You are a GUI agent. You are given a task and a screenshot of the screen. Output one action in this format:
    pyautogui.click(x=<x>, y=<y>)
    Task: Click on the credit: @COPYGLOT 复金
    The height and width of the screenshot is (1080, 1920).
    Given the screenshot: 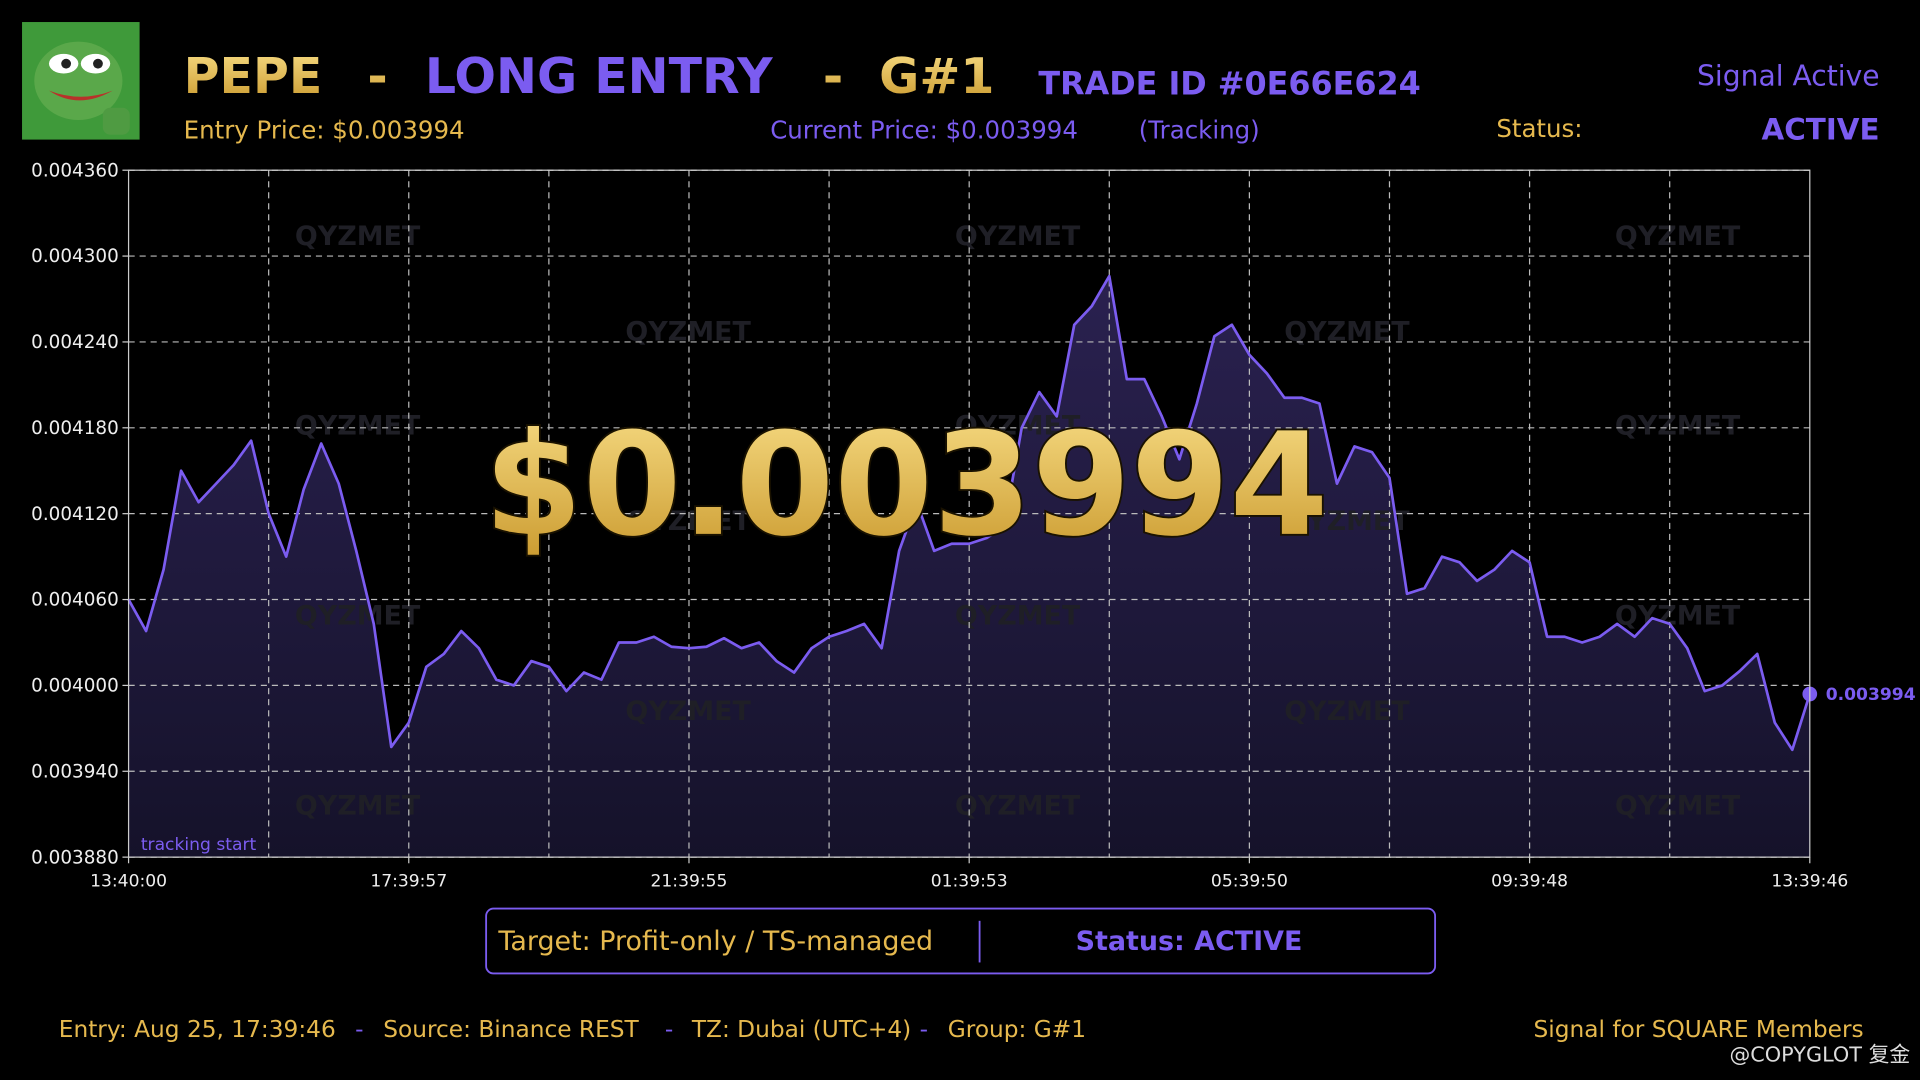 What is the action you would take?
    pyautogui.click(x=1819, y=1055)
    